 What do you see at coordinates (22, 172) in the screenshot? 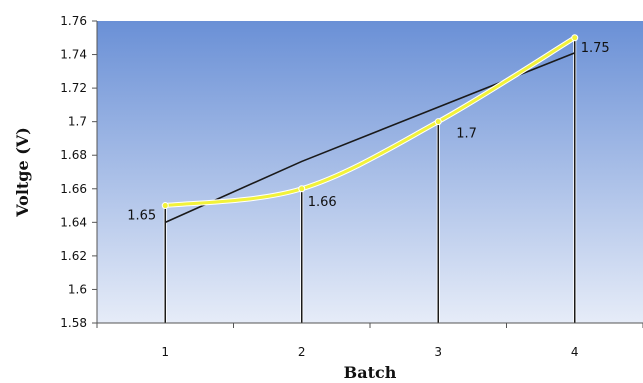
I see `y-axis-title: Voltge (V)` at bounding box center [22, 172].